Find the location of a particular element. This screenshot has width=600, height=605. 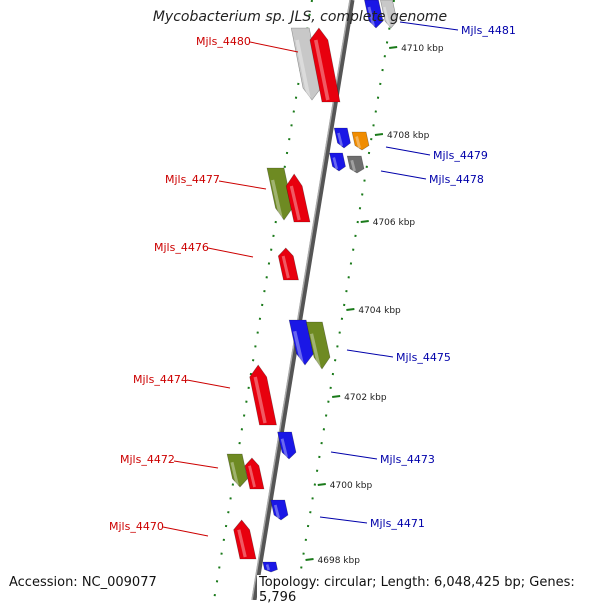

ruler-tick-label: 4700 kbp is located at coordinates (351, 486).